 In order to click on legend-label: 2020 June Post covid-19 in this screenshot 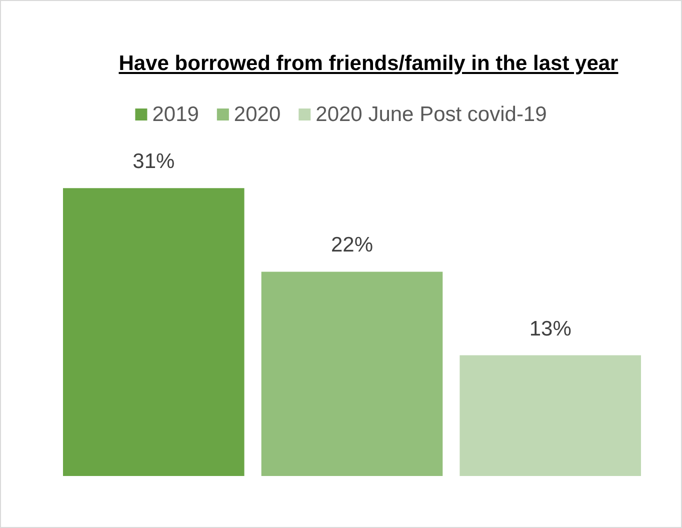, I will do `click(431, 114)`.